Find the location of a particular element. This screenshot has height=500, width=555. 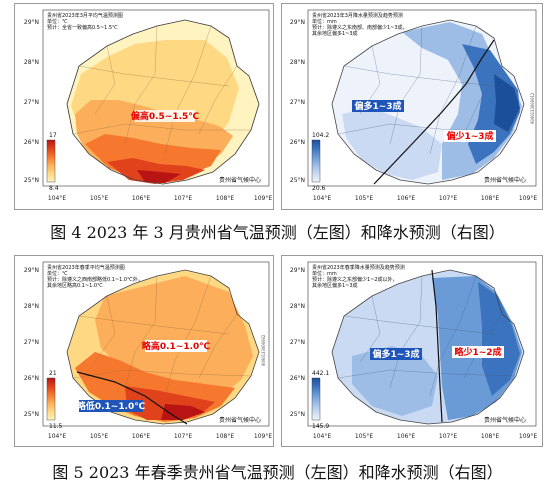

legend-min: 11.5 is located at coordinates (56, 426).